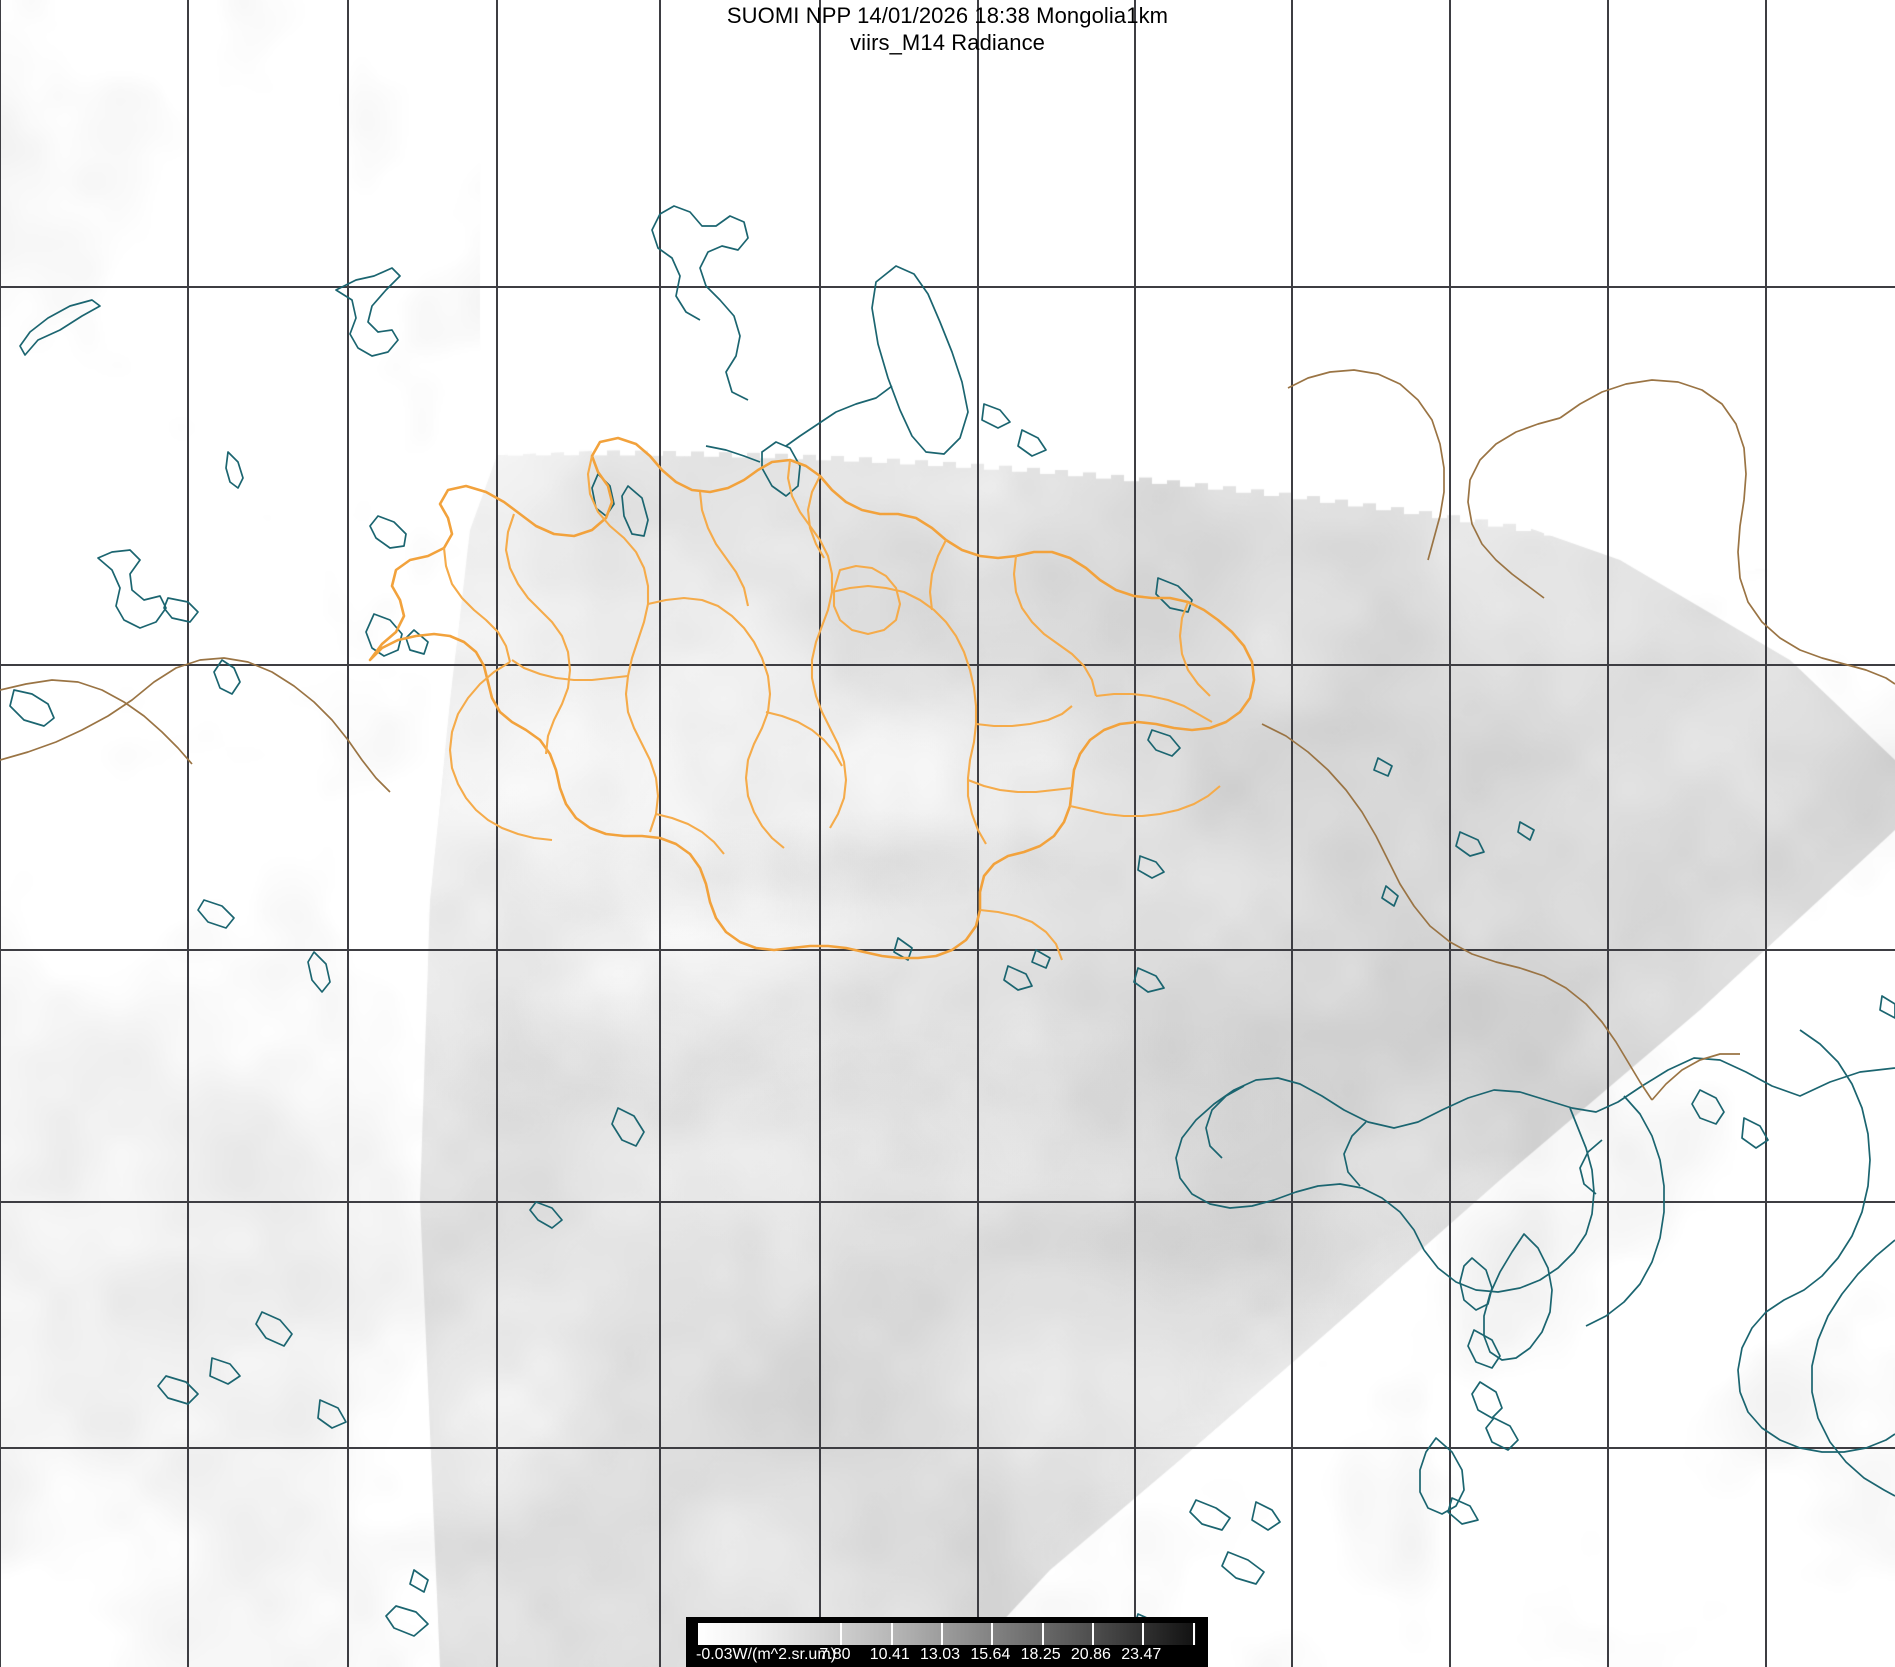 The height and width of the screenshot is (1667, 1895). I want to click on colorbar-unit-label: -0.03W/(m^2.sr.um), so click(766, 1654).